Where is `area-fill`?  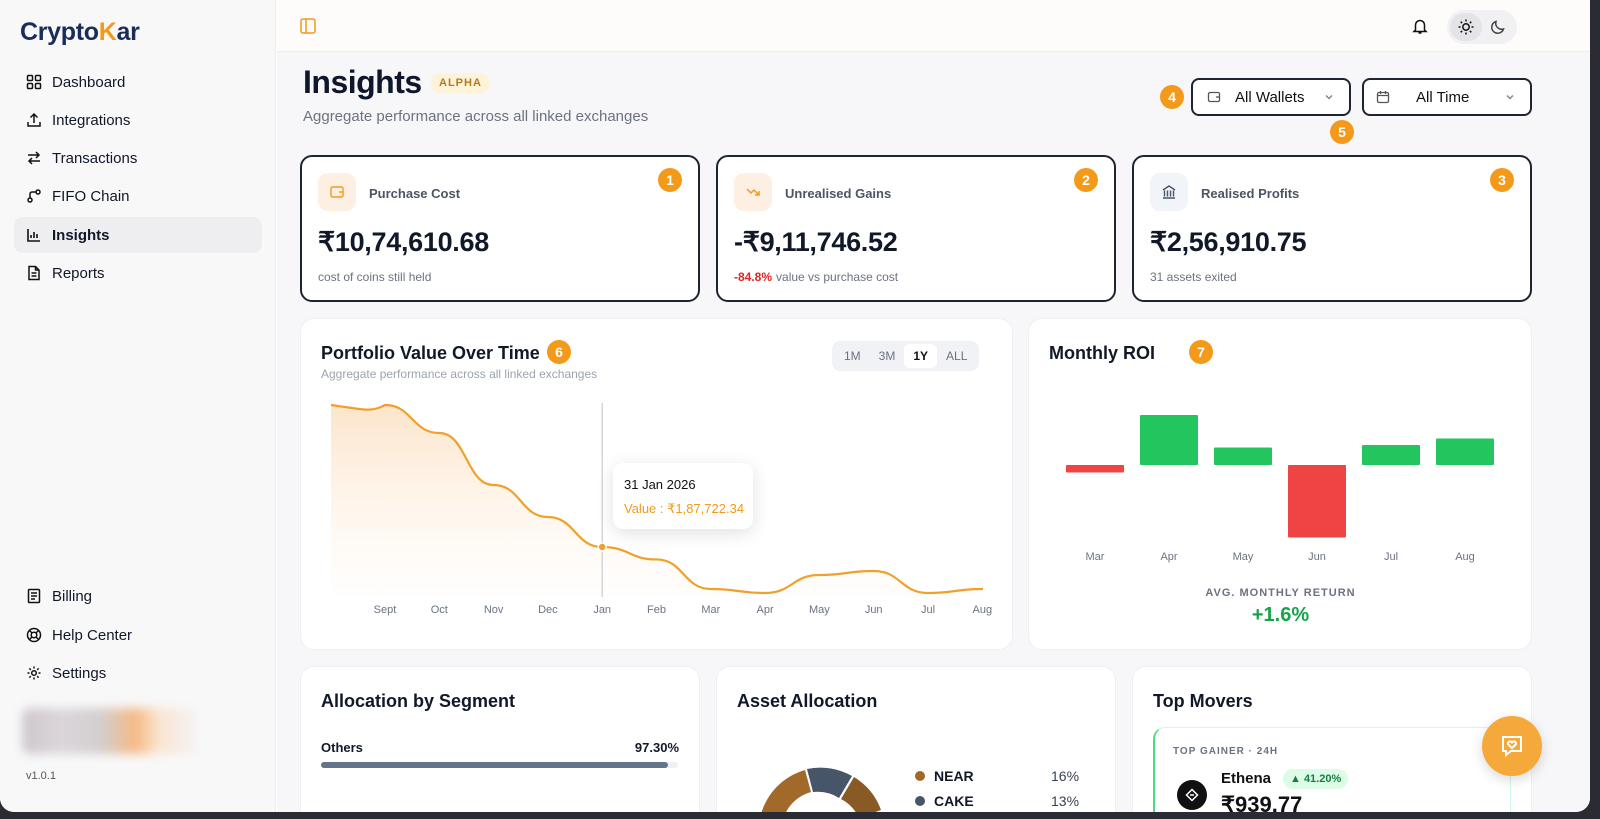 area-fill is located at coordinates (657, 501).